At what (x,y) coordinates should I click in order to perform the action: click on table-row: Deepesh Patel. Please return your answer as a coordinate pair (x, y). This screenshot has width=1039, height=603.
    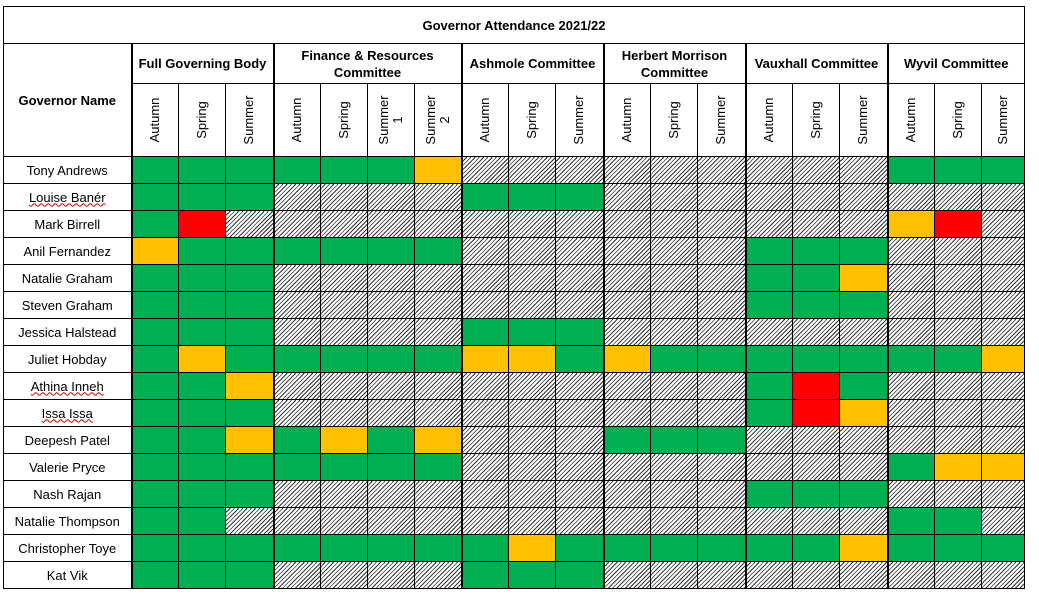
    Looking at the image, I should click on (514, 440).